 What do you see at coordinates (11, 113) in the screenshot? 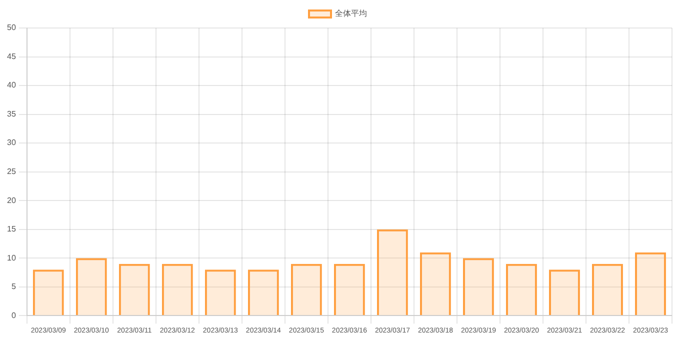
I see `y-tick-label: 35` at bounding box center [11, 113].